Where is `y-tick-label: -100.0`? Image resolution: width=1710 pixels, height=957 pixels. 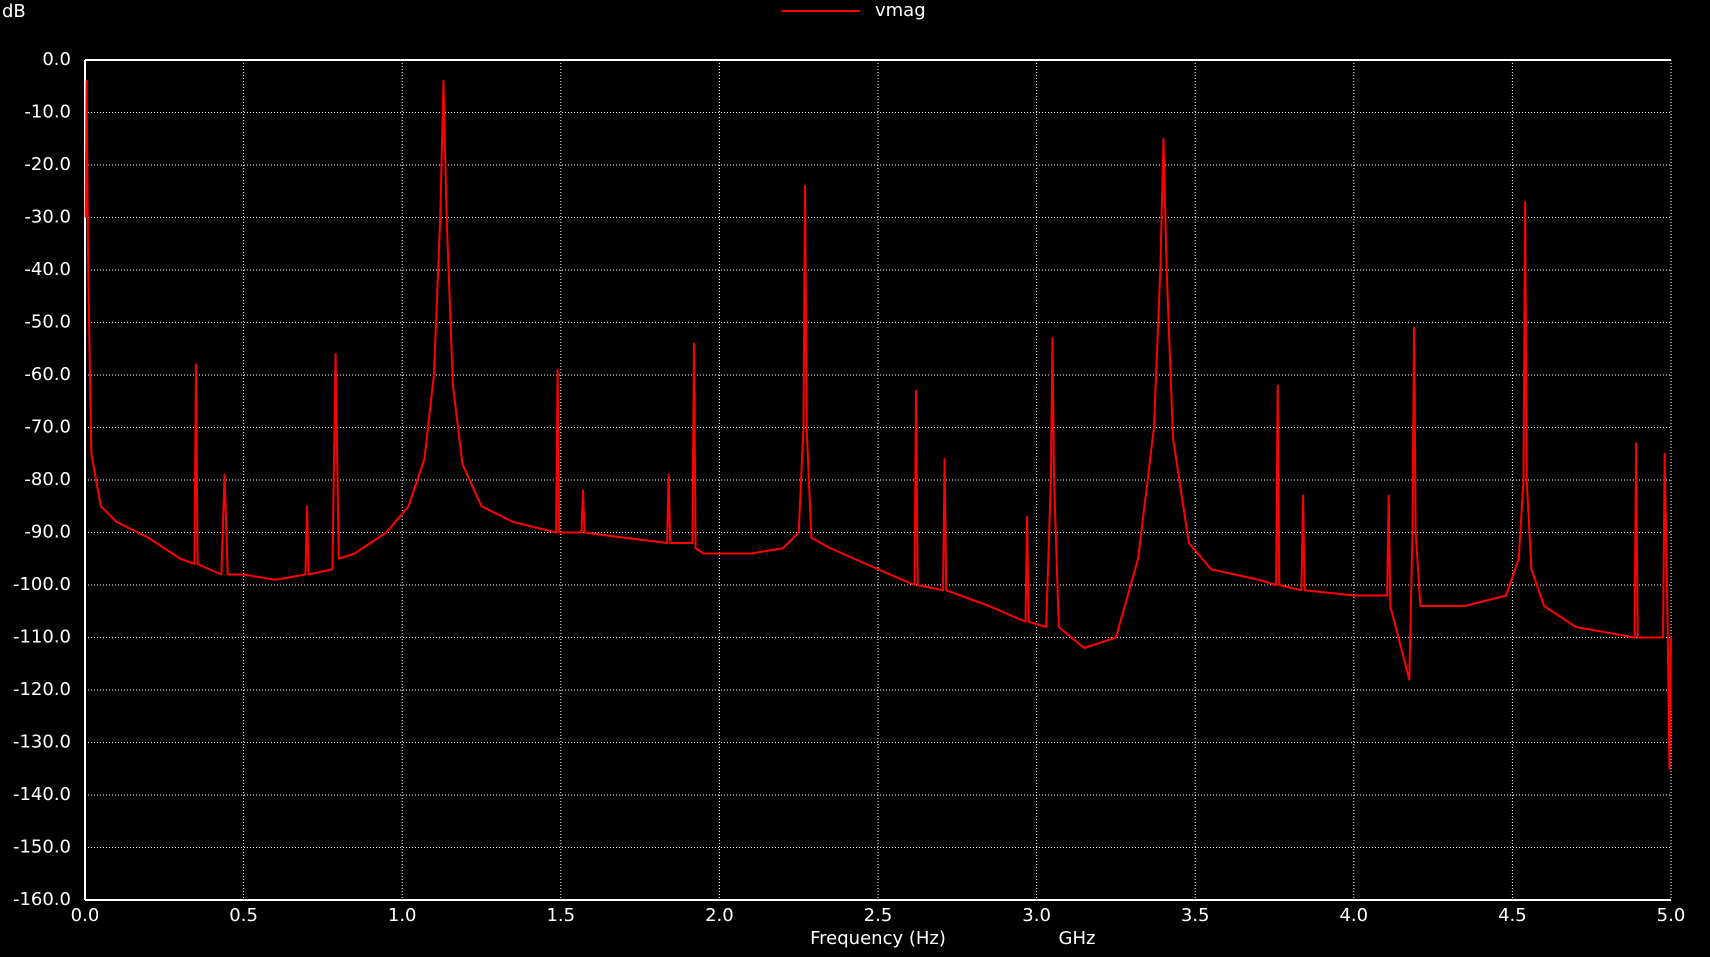
y-tick-label: -100.0 is located at coordinates (42, 584).